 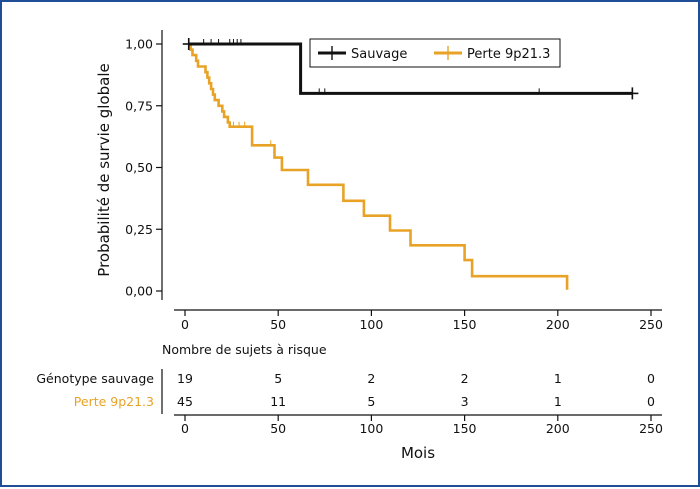 I want to click on x-tick-label: 200, so click(x=558, y=324).